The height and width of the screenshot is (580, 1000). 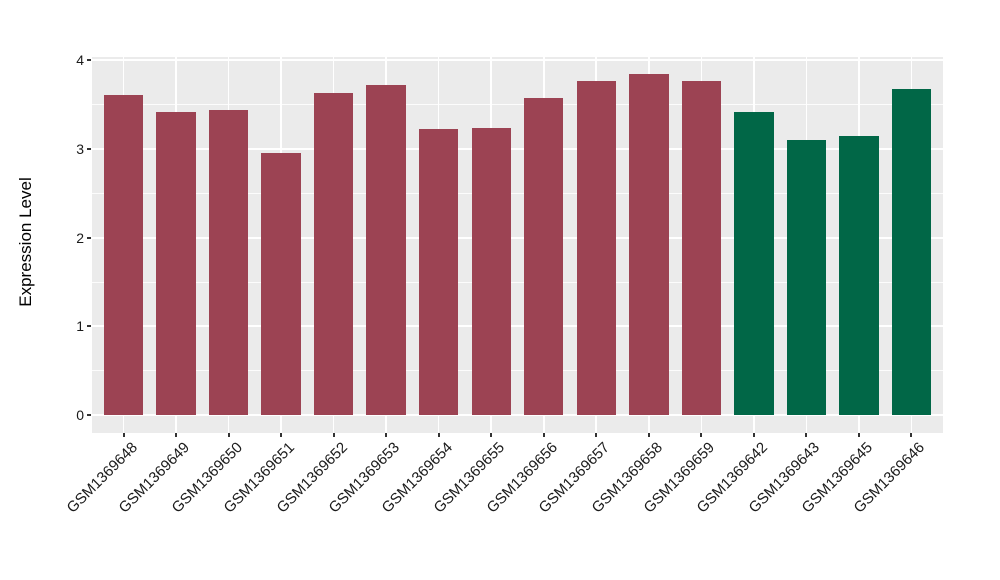 I want to click on y-tick-label: 3, so click(x=80, y=148).